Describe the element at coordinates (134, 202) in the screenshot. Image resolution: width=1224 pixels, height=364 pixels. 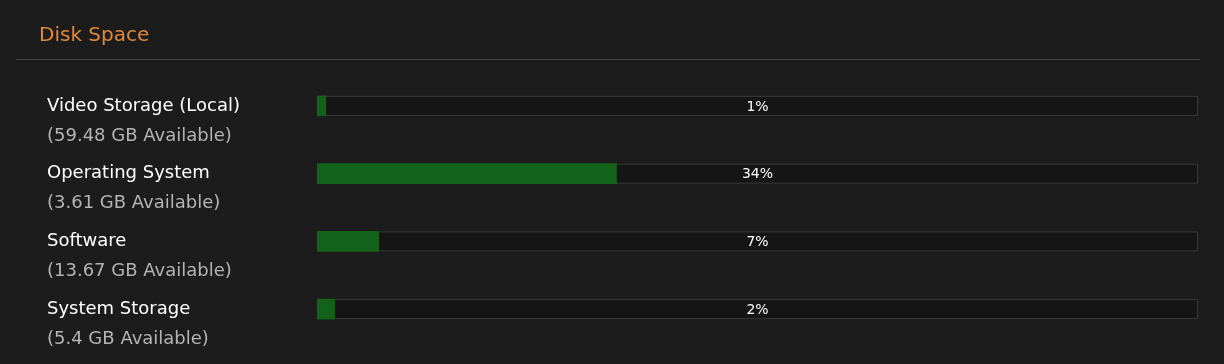
I see `text: (3.61 GB Available)` at that location.